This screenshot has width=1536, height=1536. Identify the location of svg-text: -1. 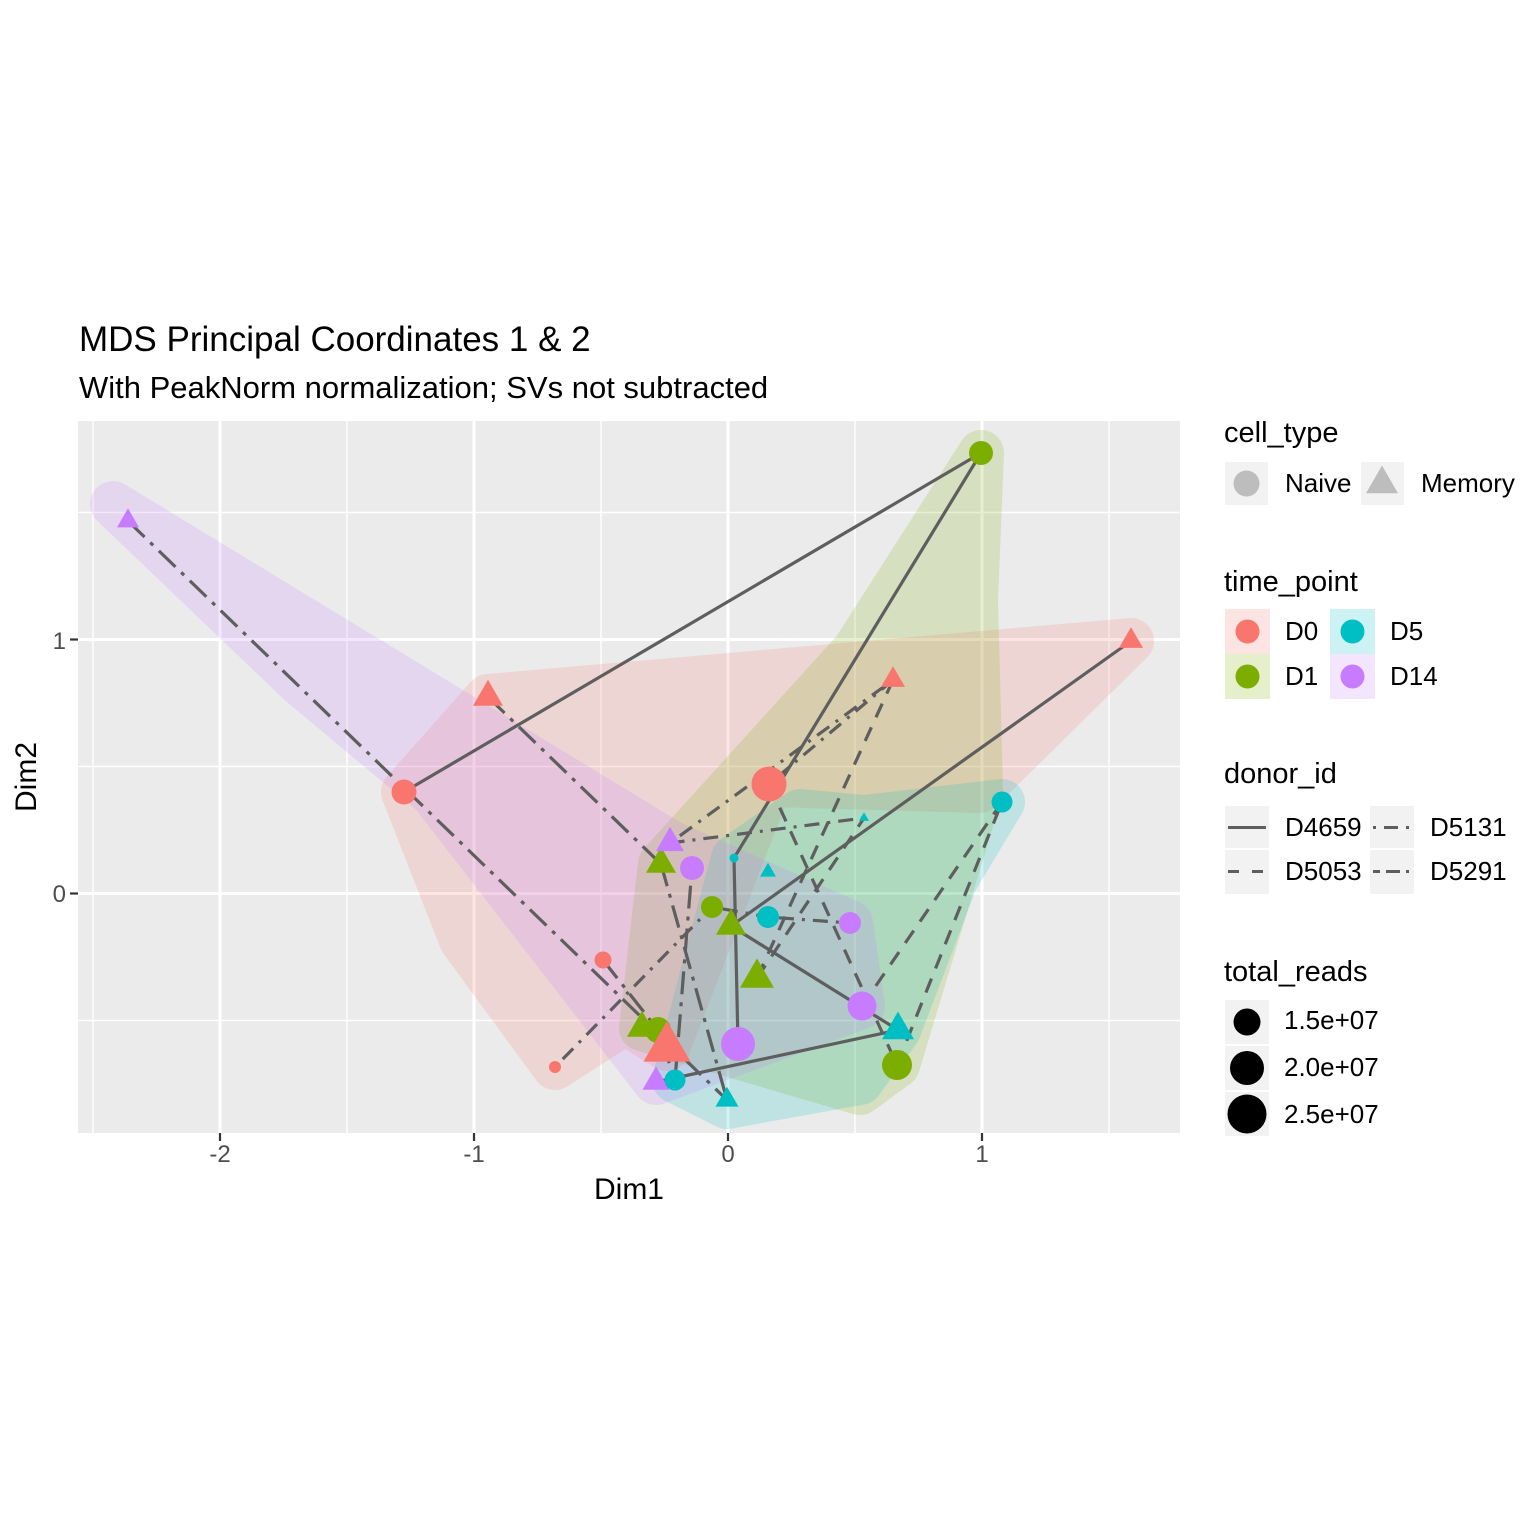
(473, 1154).